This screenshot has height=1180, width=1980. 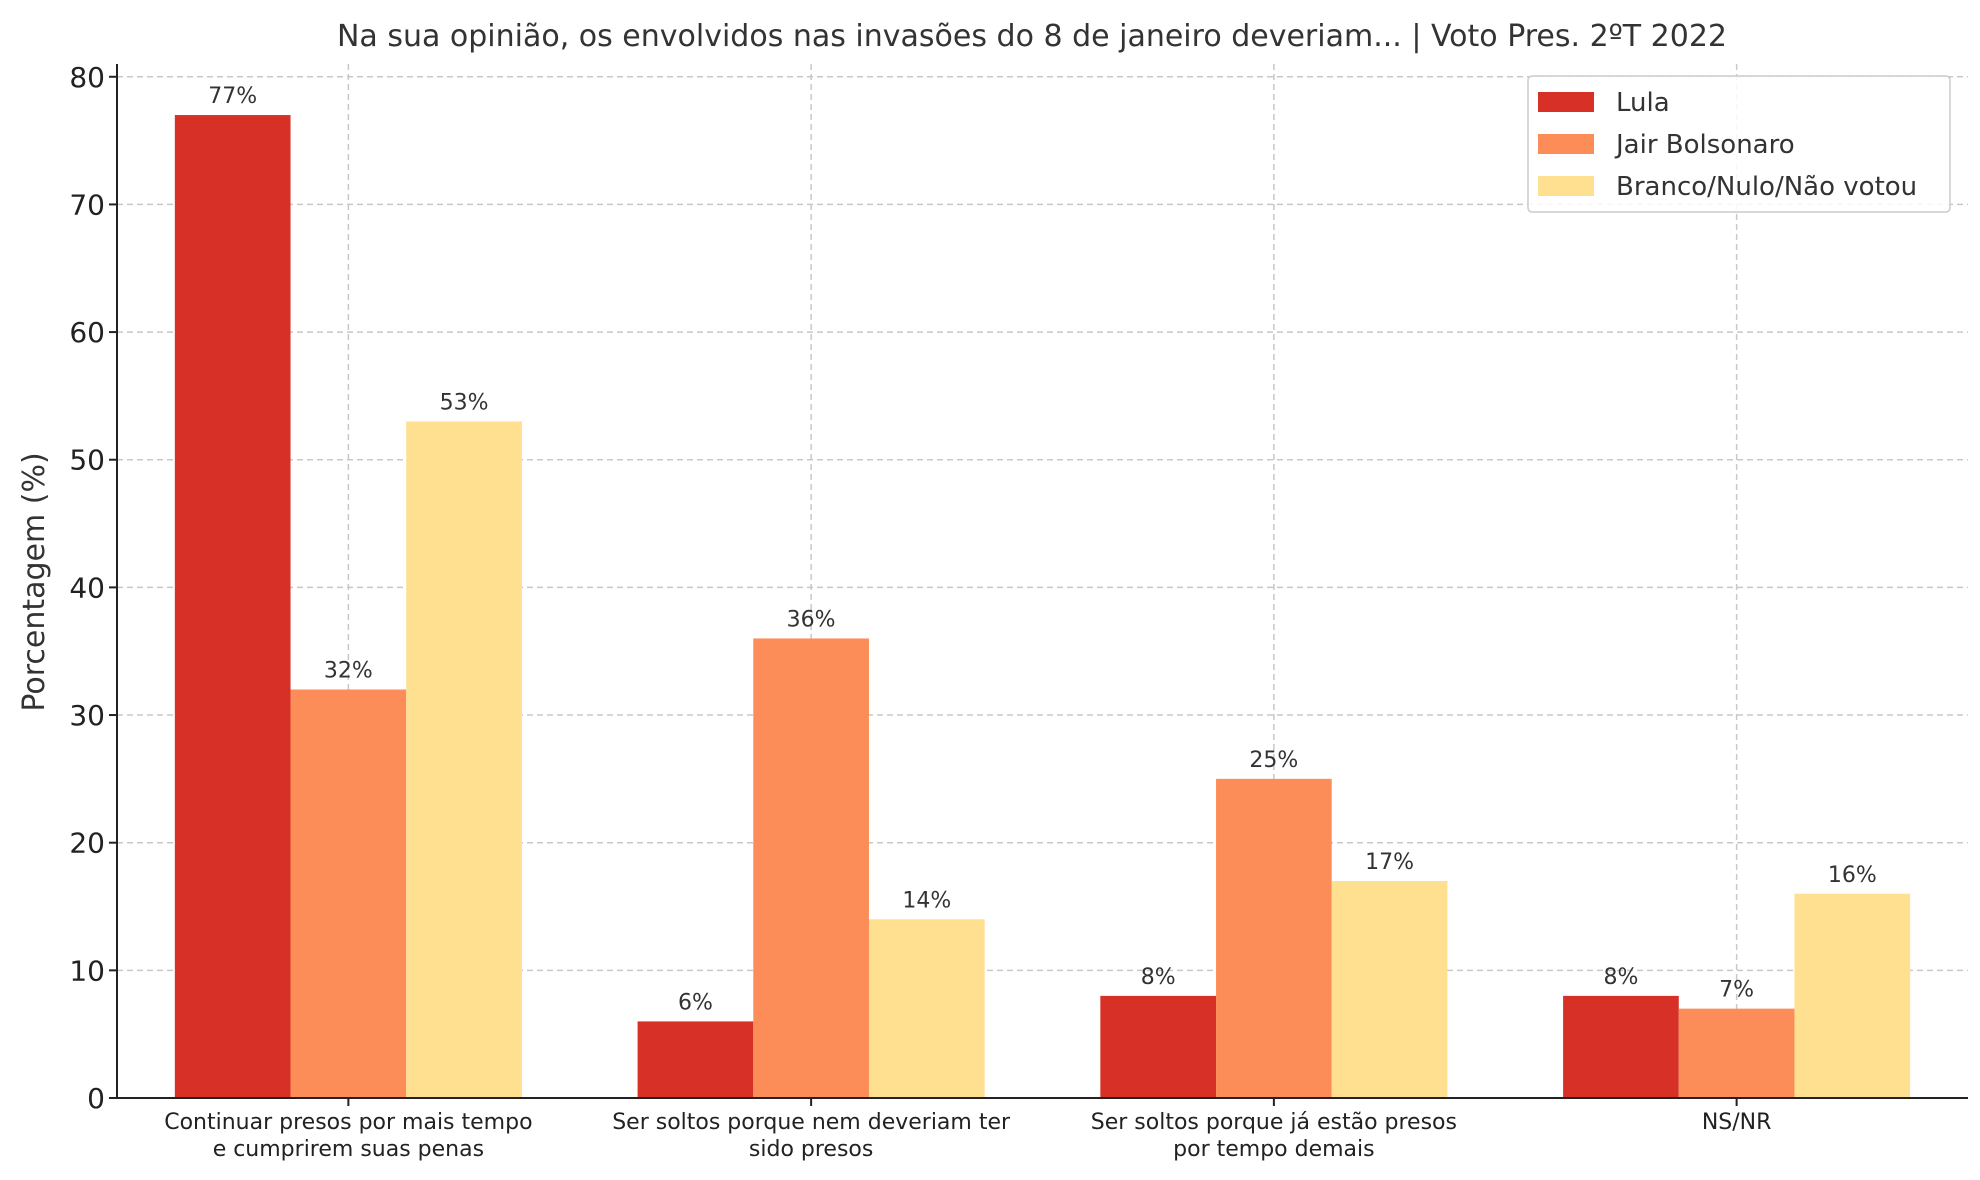 I want to click on x-tick-label-line: sido presos, so click(x=811, y=1149).